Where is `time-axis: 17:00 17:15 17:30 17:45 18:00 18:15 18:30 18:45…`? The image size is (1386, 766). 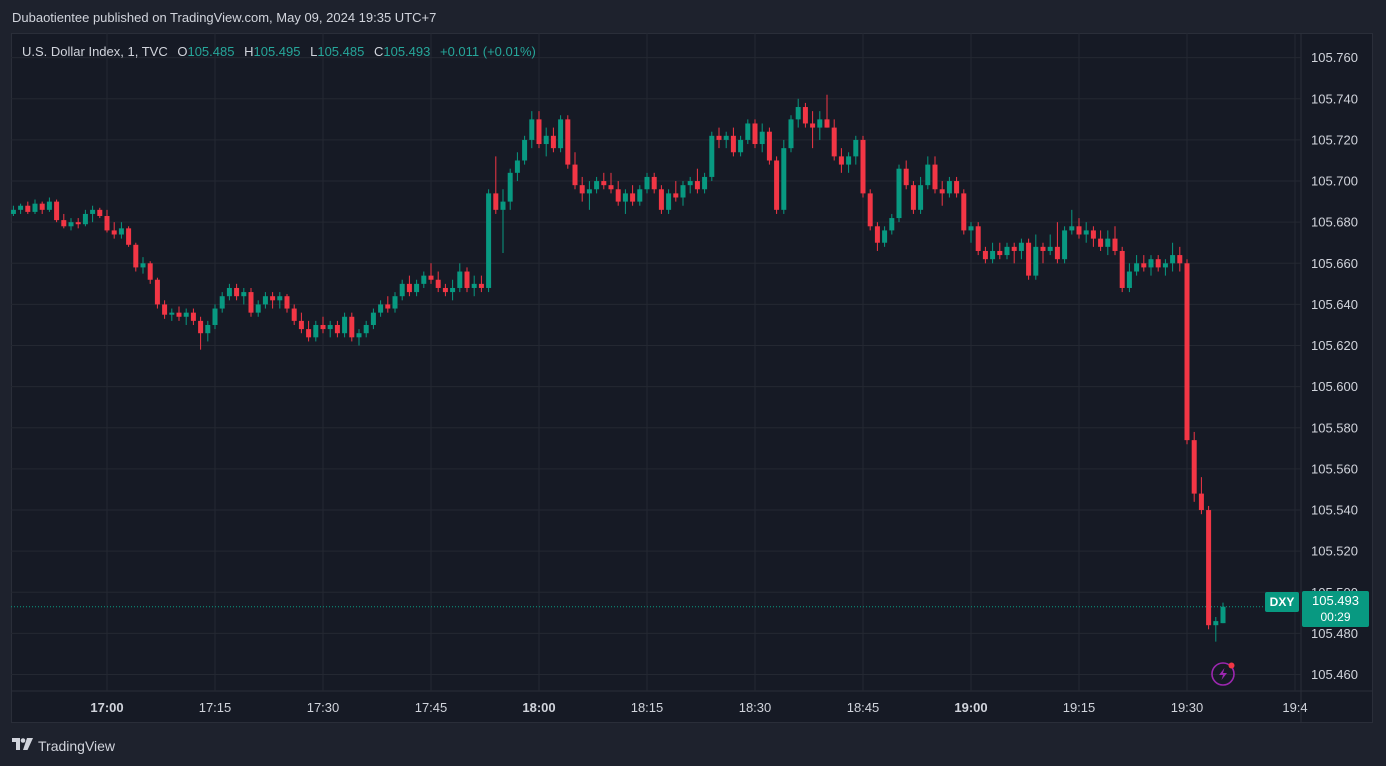
time-axis: 17:00 17:15 17:30 17:45 18:00 18:15 18:30 18:45… is located at coordinates (698, 707).